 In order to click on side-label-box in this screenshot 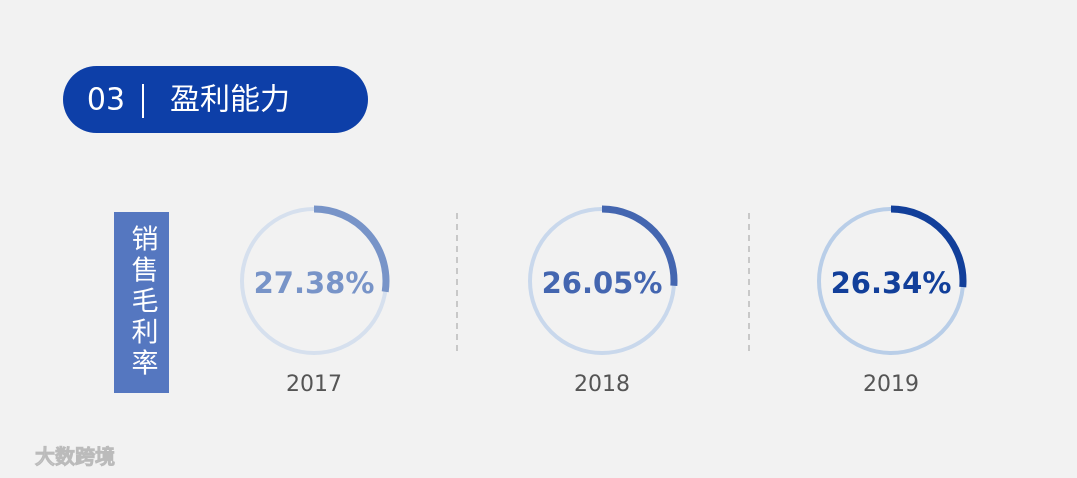, I will do `click(141, 302)`.